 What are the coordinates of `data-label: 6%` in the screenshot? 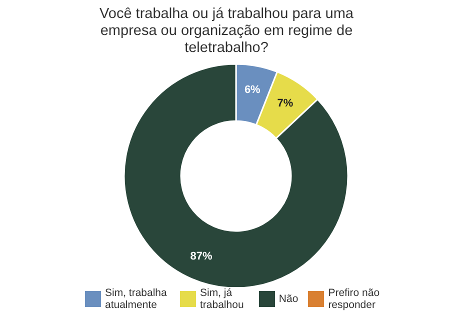 It's located at (252, 90).